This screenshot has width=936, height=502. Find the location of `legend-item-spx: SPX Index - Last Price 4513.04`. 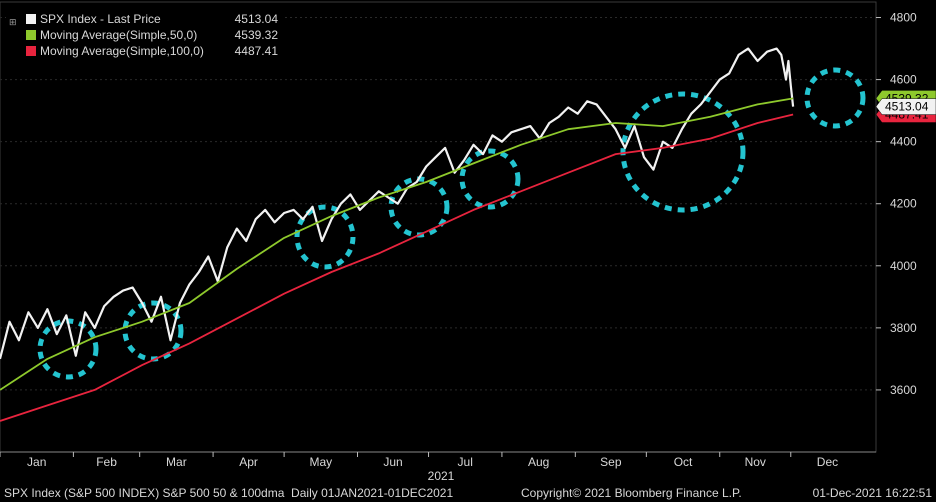

legend-item-spx: SPX Index - Last Price 4513.04 is located at coordinates (143, 19).